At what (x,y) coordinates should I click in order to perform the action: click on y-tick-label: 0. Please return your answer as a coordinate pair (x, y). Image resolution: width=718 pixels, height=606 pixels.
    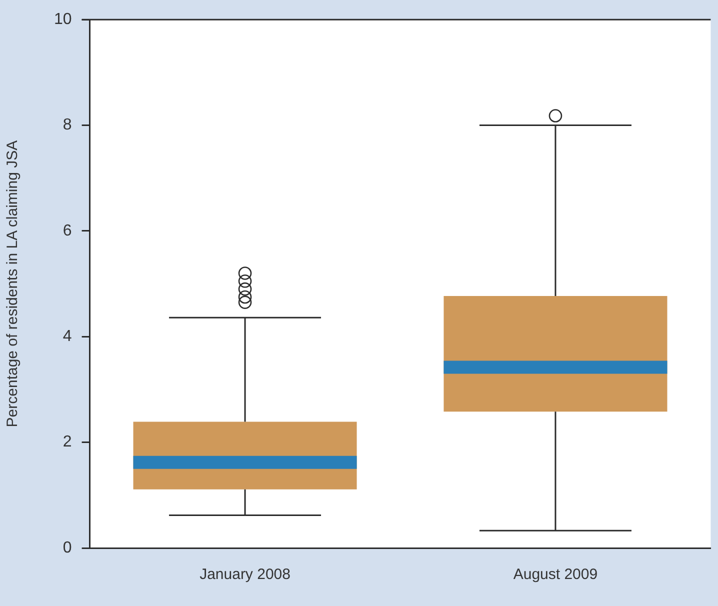
    Looking at the image, I should click on (67, 547).